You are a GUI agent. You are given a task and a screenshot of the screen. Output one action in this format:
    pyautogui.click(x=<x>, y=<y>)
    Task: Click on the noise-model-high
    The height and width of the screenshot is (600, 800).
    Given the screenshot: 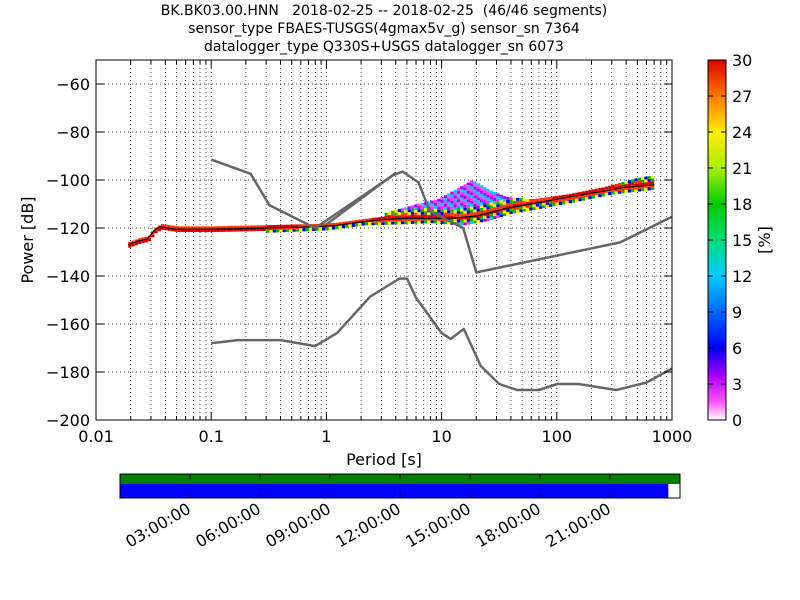 What is the action you would take?
    pyautogui.click(x=441, y=216)
    